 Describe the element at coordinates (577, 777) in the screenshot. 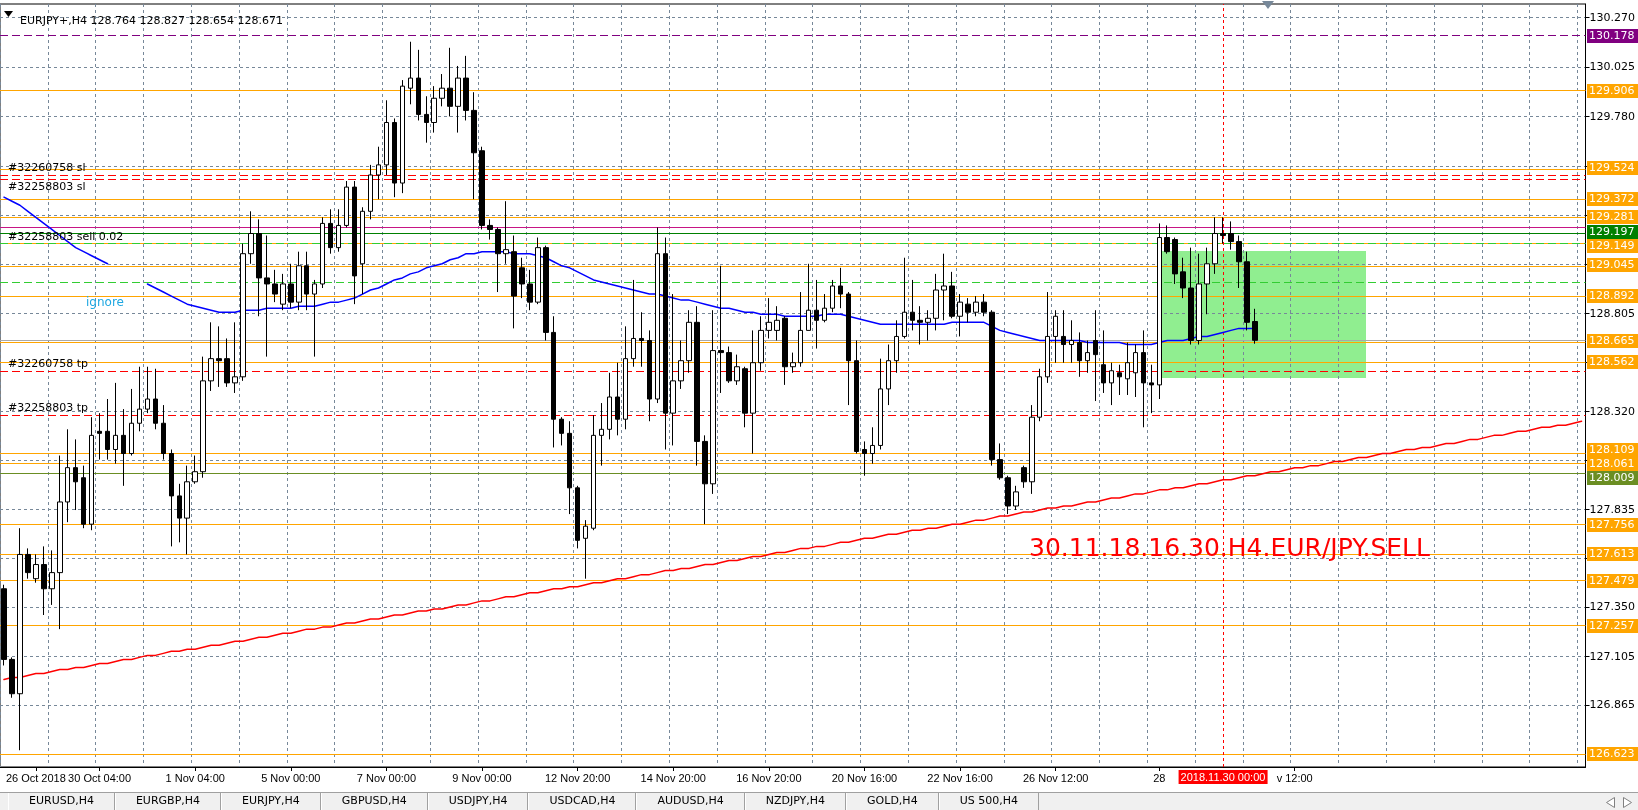

I see `x-tick-label: 12 Nov 20:00` at that location.